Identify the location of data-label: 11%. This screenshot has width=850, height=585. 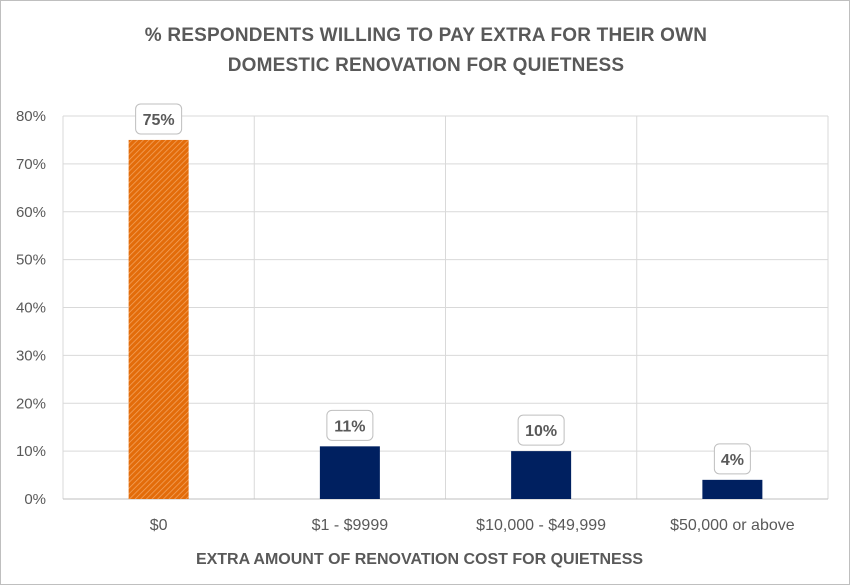
(349, 426).